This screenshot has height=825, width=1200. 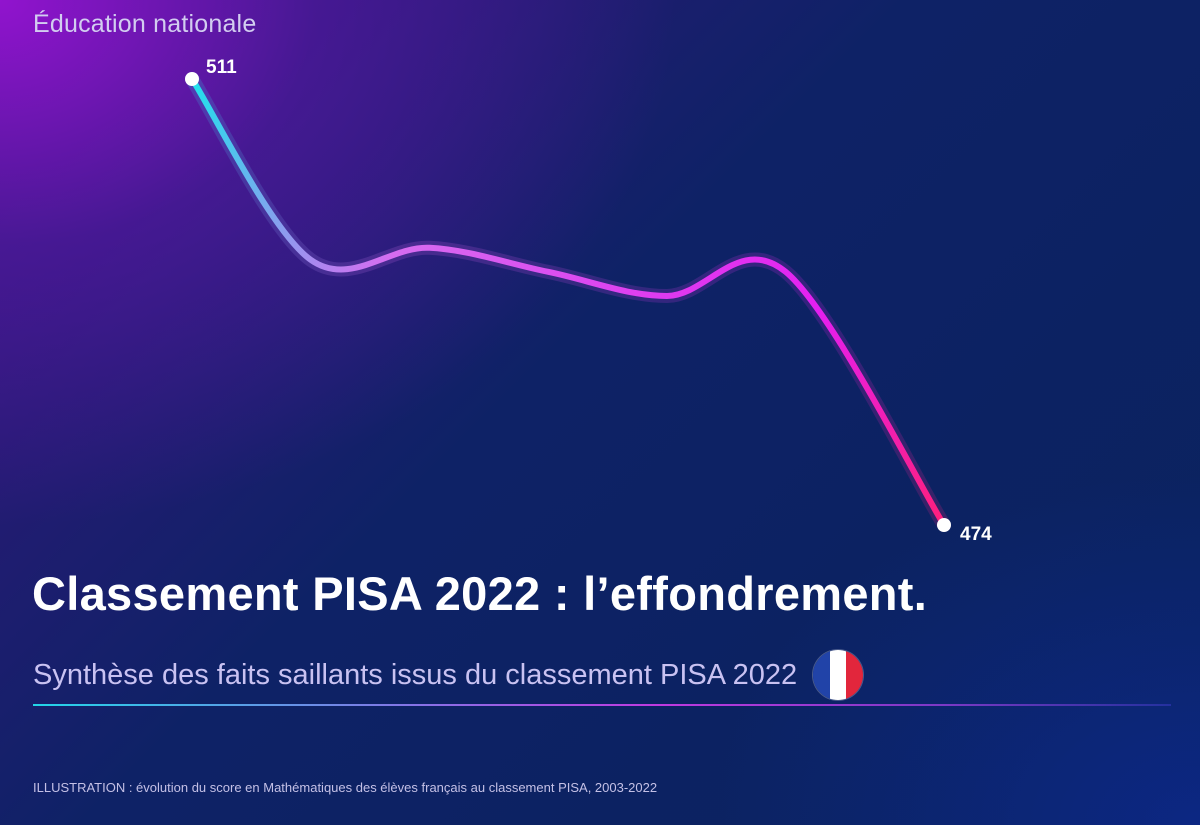 I want to click on france-flag-icon, so click(x=838, y=675).